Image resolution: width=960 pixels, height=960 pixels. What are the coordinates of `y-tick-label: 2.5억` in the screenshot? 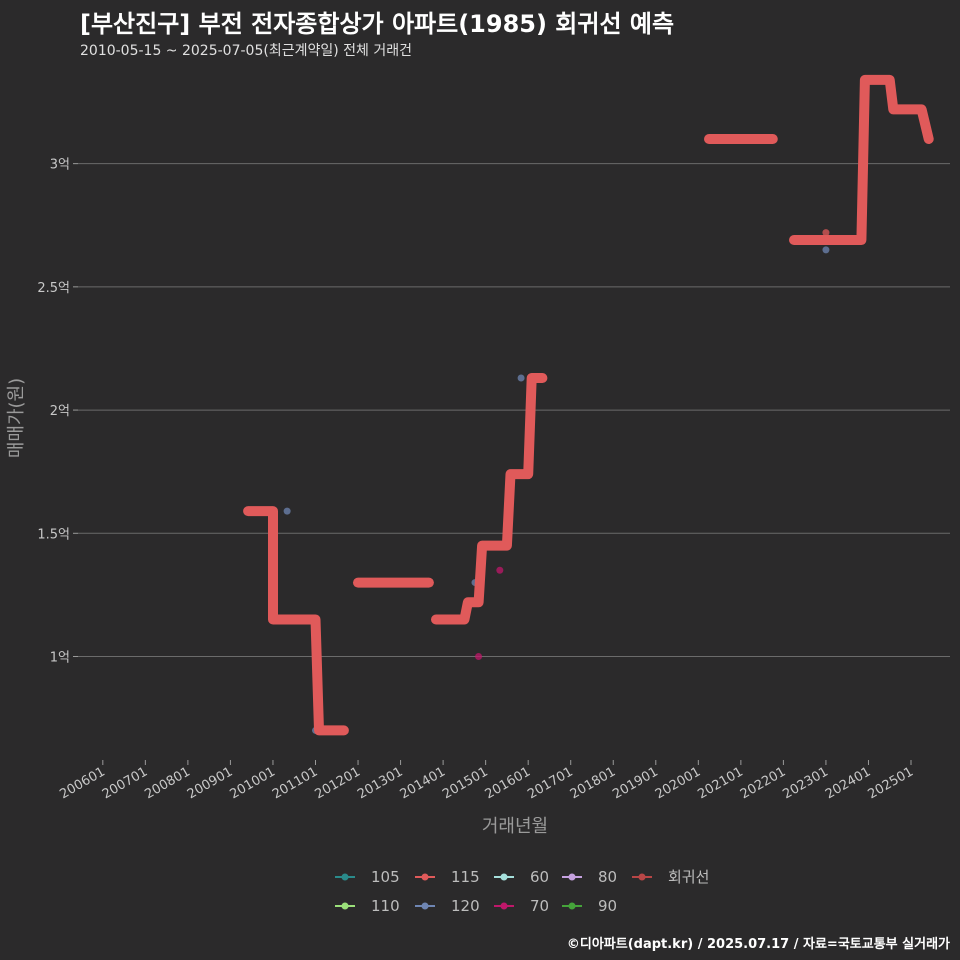 It's located at (53, 288).